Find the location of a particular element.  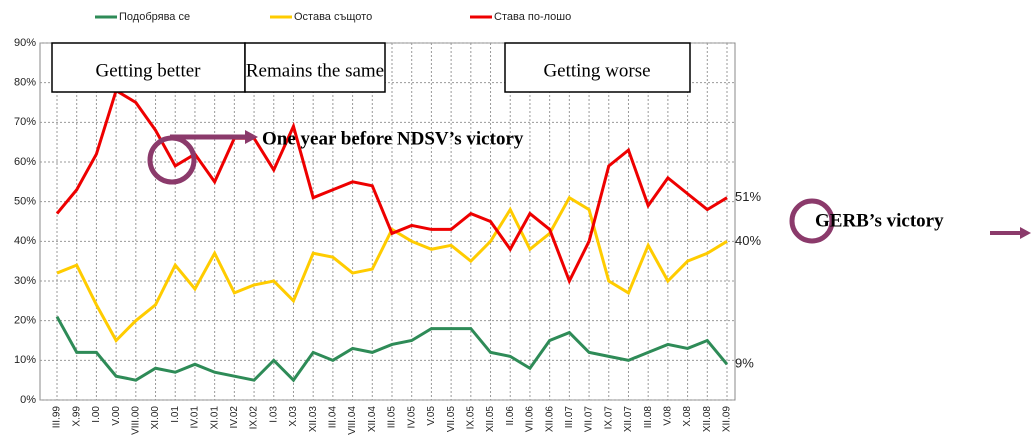

x-tick-label: VIII.00 is located at coordinates (135, 420).